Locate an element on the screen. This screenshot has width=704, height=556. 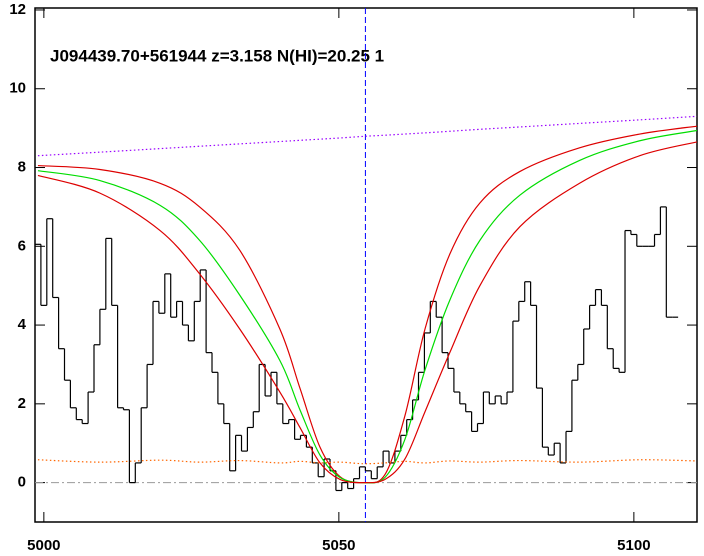
annotation: J094439.70+561944 z=3.158 N(HI)=20.25 1 is located at coordinates (217, 55).